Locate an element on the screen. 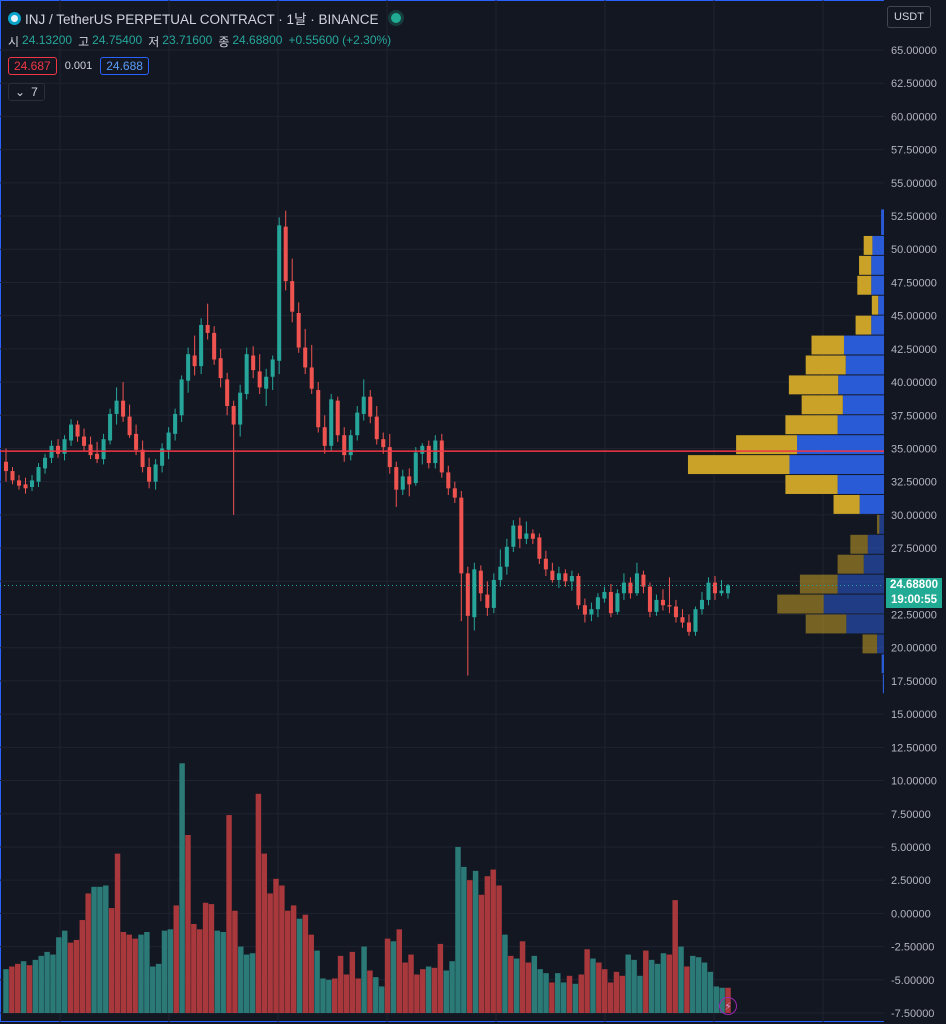  price-tick-label: 42.50000 is located at coordinates (914, 350).